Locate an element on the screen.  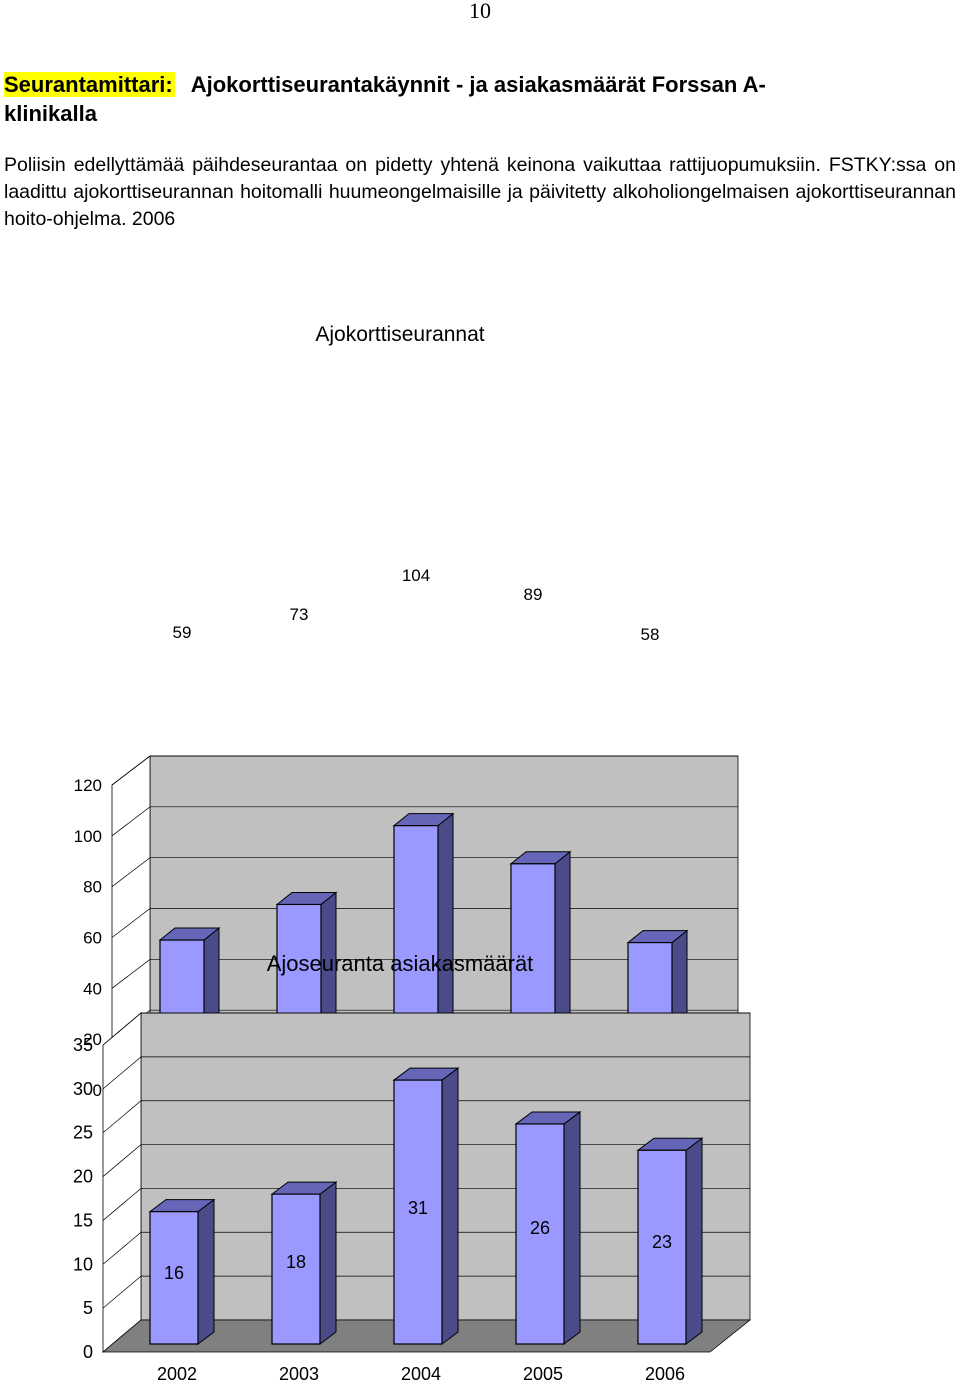
y-tick-label: 5 is located at coordinates (88, 1308).